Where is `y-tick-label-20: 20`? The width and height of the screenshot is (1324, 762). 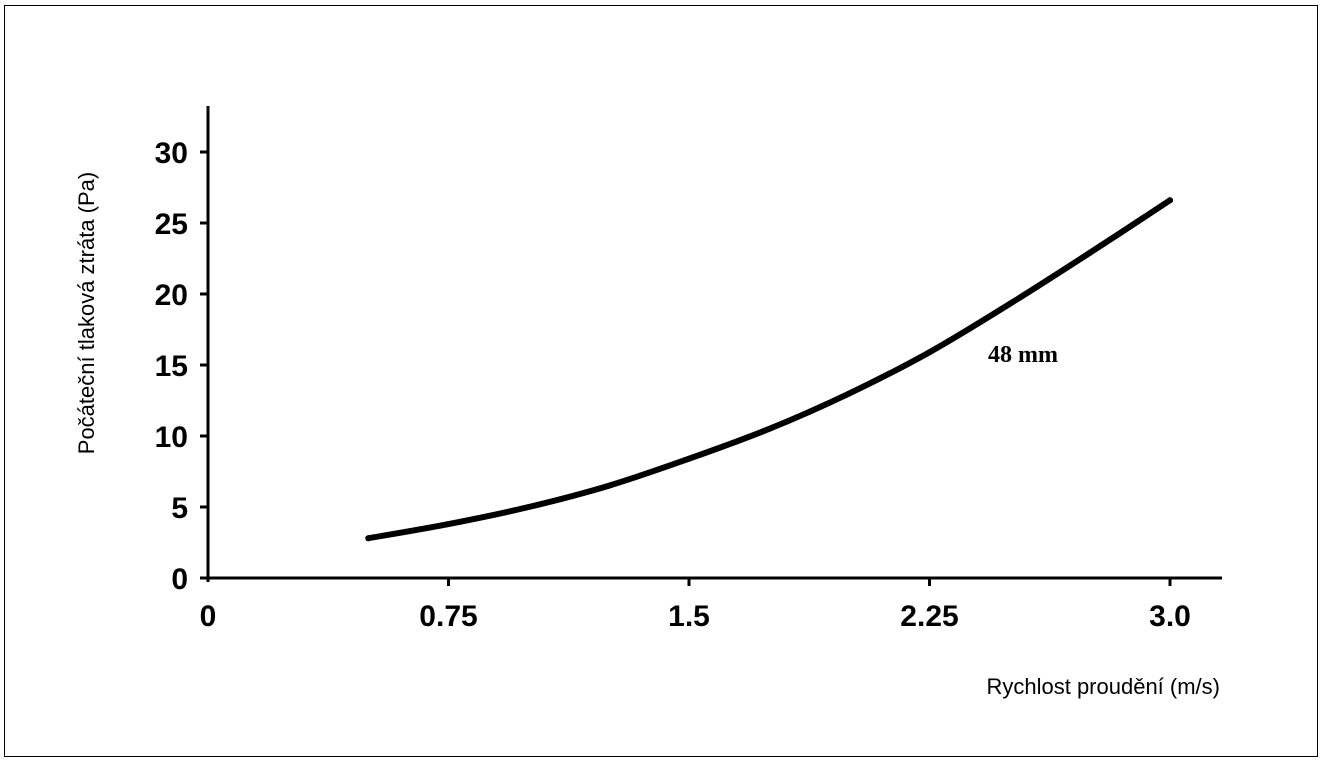 y-tick-label-20: 20 is located at coordinates (171, 295).